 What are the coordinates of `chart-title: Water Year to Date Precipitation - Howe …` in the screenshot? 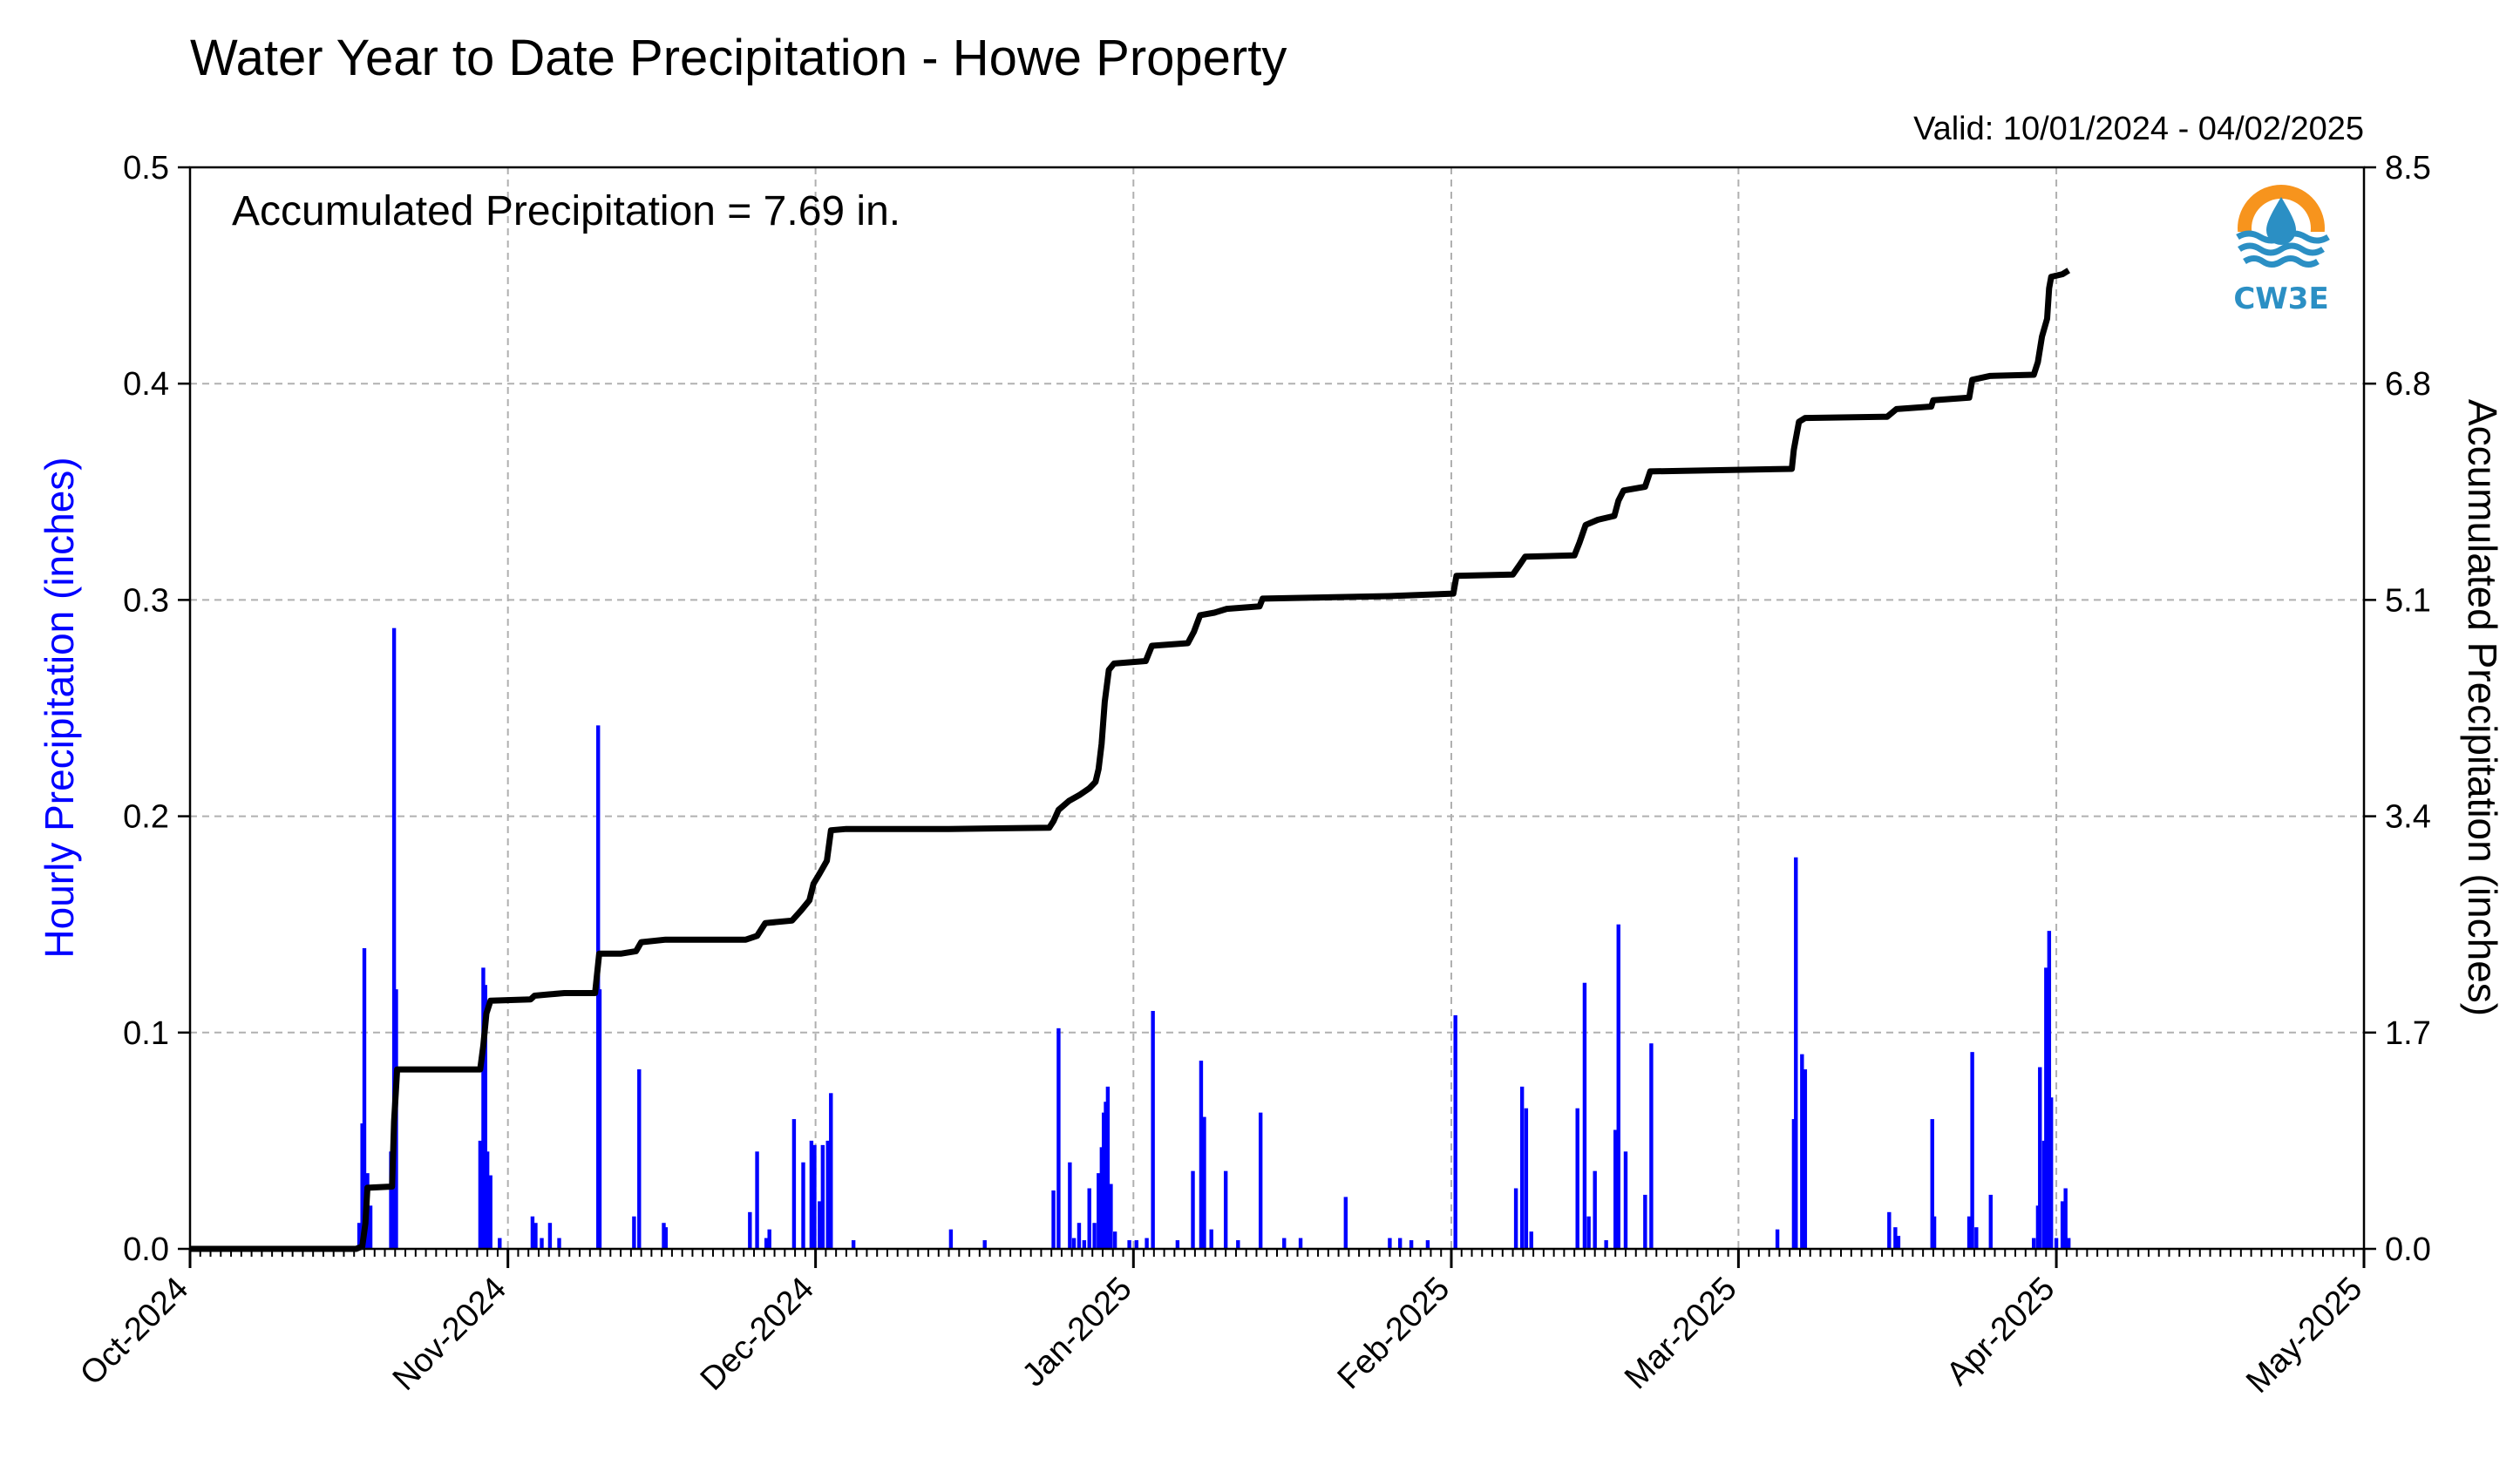 It's located at (738, 58).